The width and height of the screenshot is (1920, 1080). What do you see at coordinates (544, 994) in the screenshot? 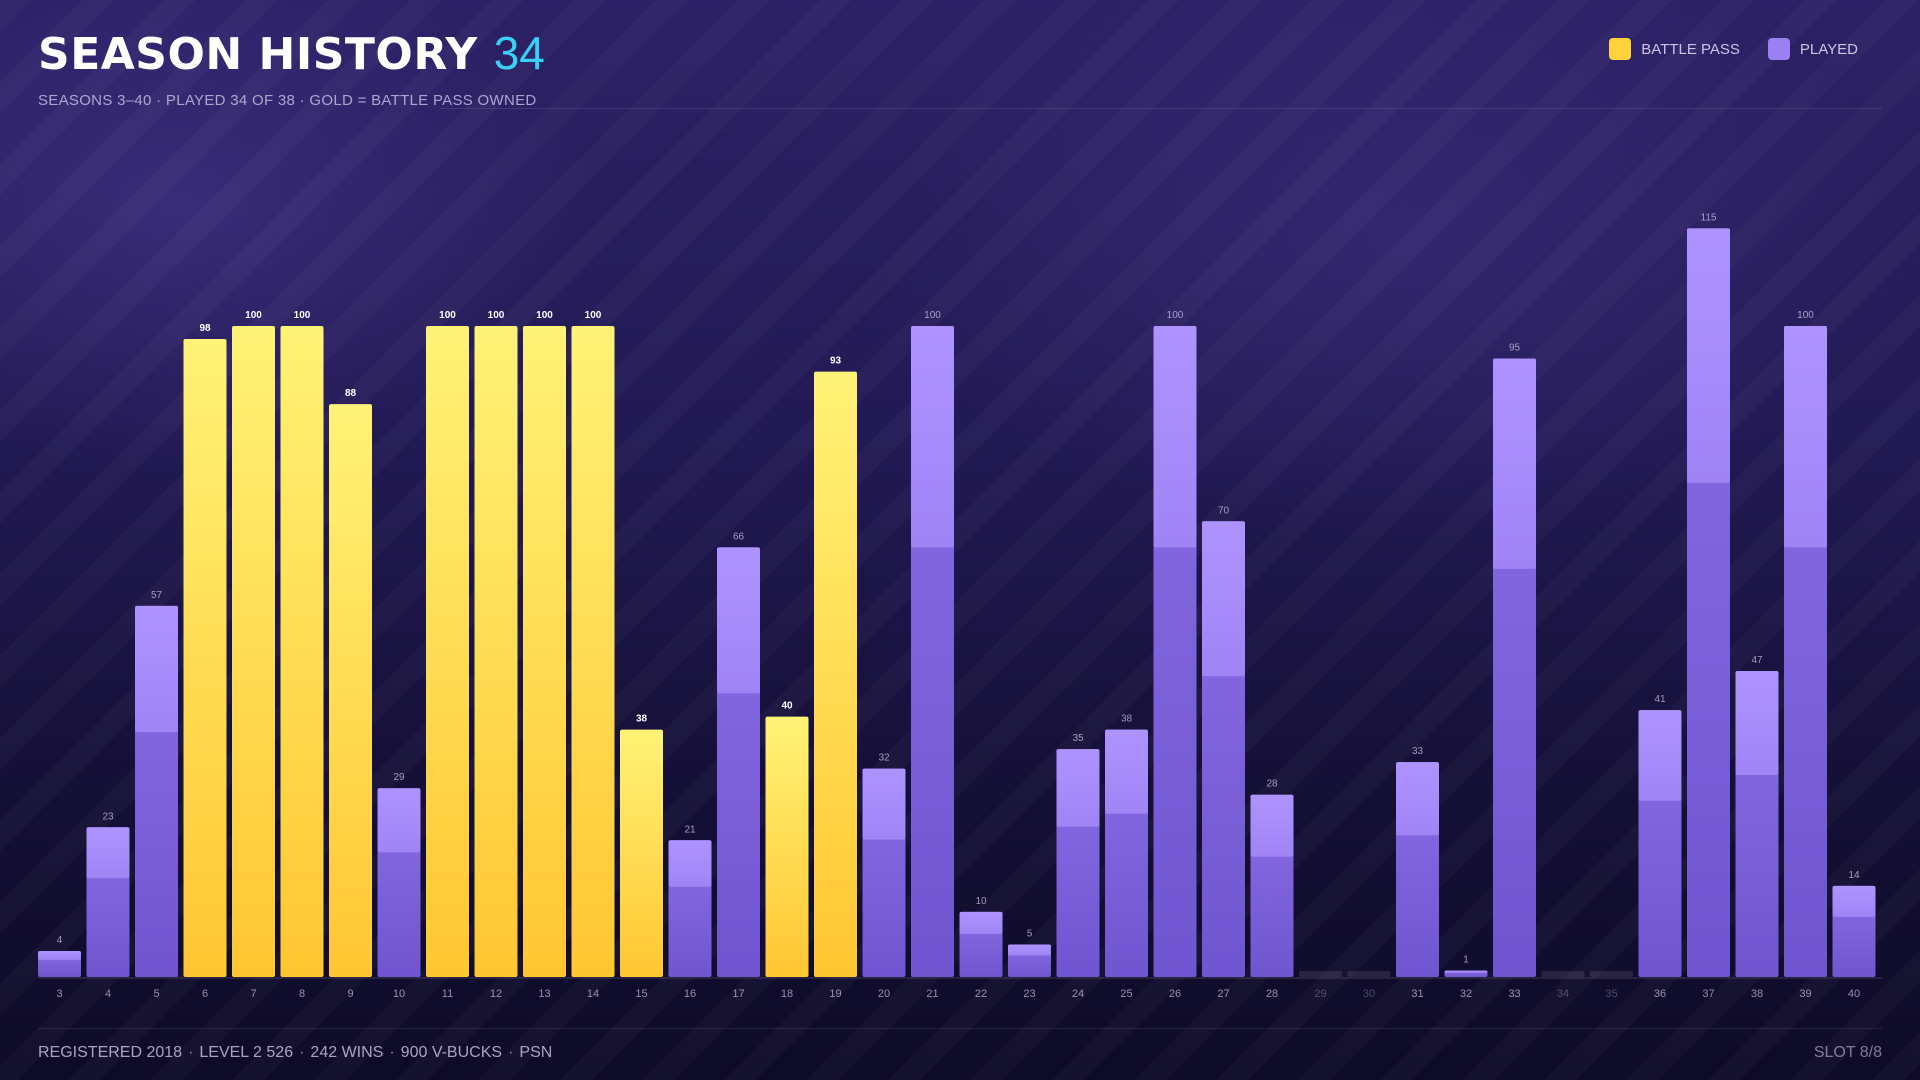
I see `tick-label-season-13: 13` at bounding box center [544, 994].